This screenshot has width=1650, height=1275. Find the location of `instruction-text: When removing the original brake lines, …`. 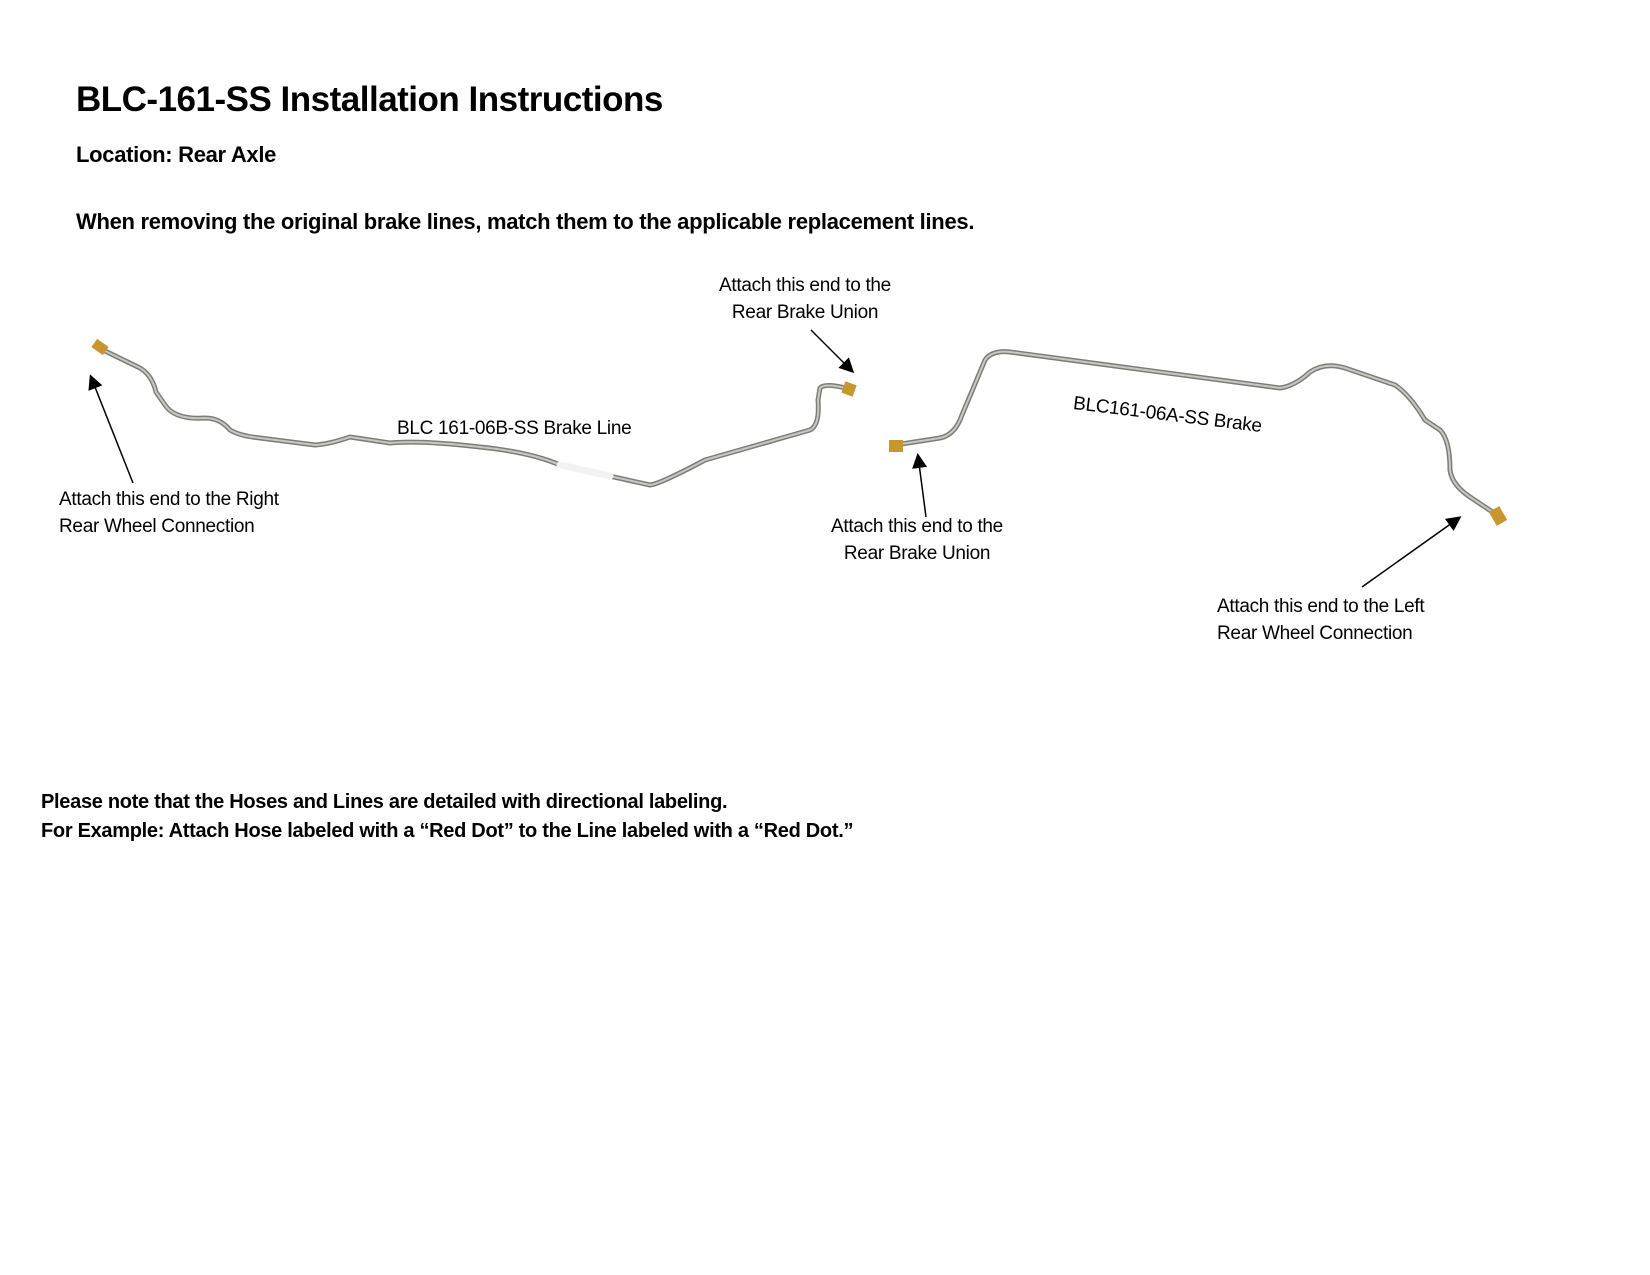

instruction-text: When removing the original brake lines, … is located at coordinates (525, 221).